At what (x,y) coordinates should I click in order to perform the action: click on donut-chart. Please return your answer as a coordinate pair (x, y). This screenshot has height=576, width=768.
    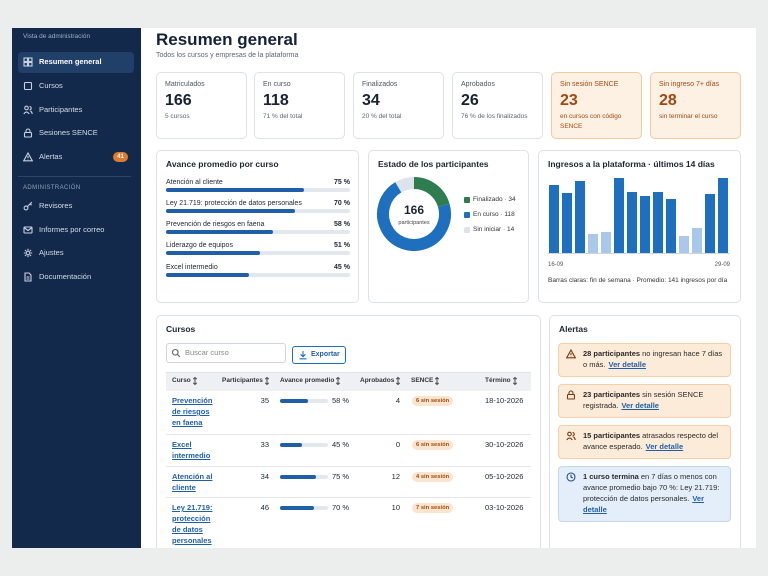
    Looking at the image, I should click on (414, 214).